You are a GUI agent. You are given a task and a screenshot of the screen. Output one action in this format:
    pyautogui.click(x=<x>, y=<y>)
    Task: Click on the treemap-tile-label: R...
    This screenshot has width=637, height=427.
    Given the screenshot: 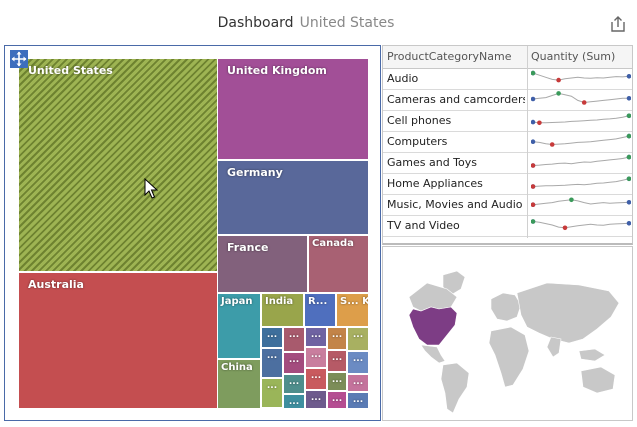 What is the action you would take?
    pyautogui.click(x=318, y=301)
    